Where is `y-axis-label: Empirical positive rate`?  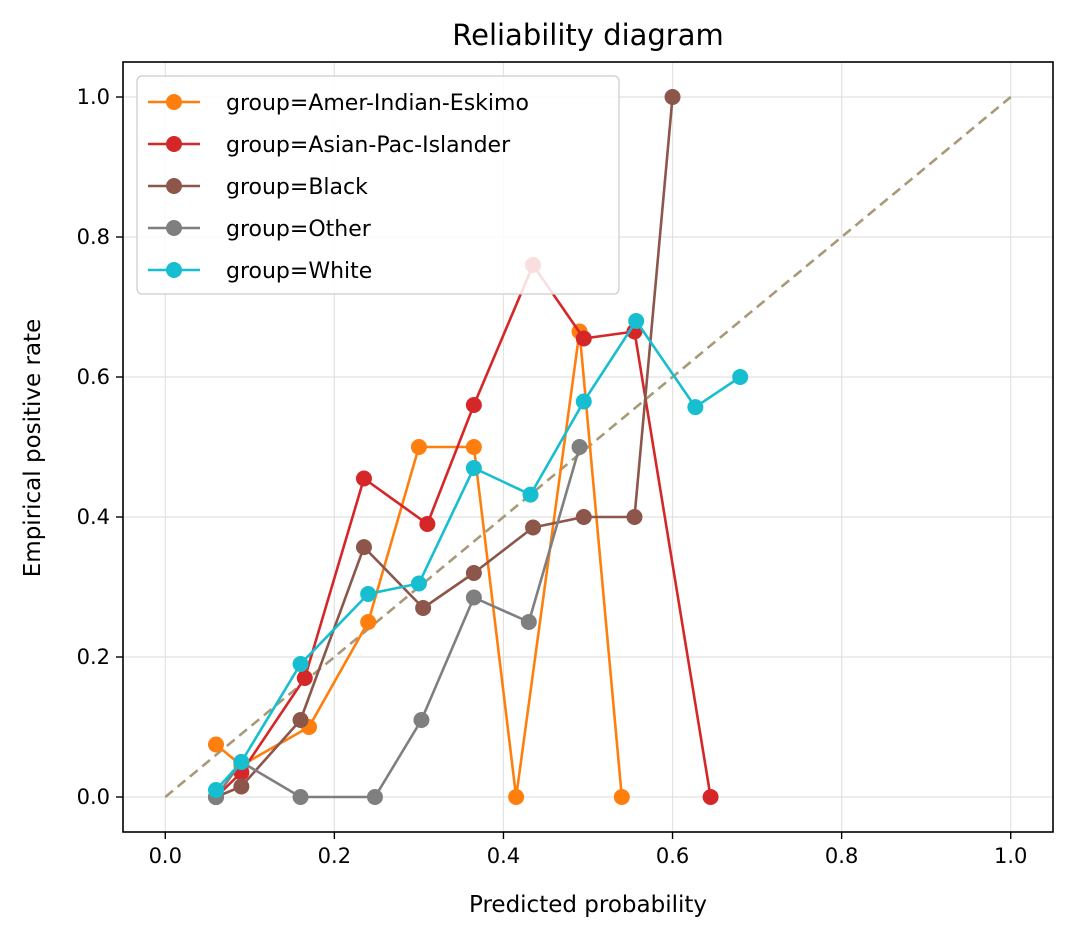 y-axis-label: Empirical positive rate is located at coordinates (33, 448).